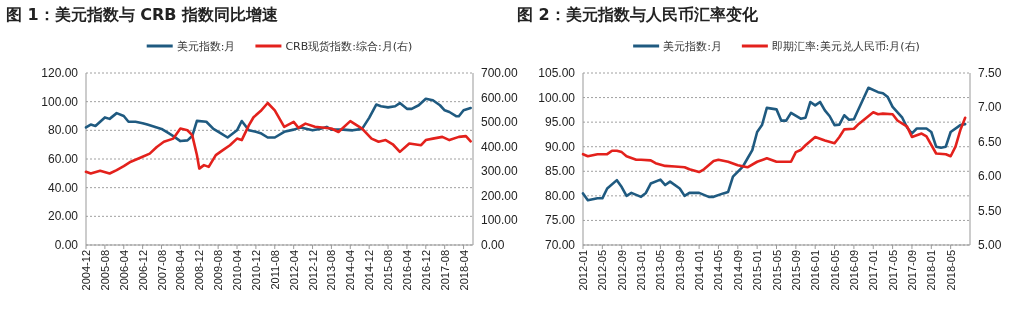 The width and height of the screenshot is (1022, 334). What do you see at coordinates (312, 270) in the screenshot?
I see `x-tick-label: 2012-12` at bounding box center [312, 270].